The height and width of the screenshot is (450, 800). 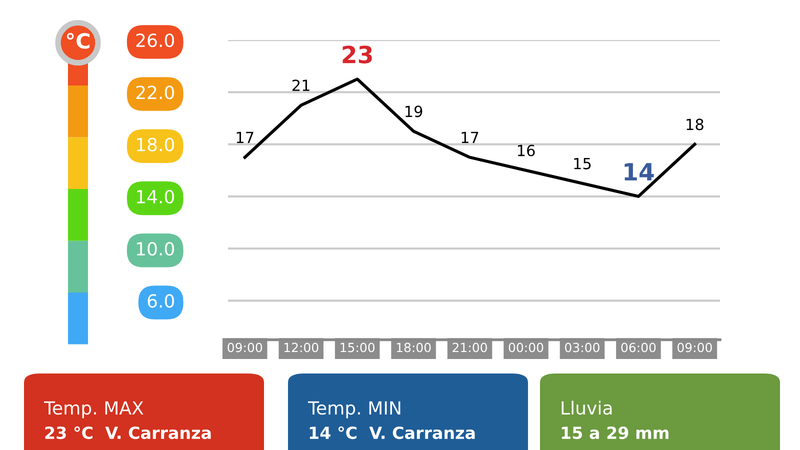 What do you see at coordinates (638, 347) in the screenshot?
I see `x-tick-label: 06:00` at bounding box center [638, 347].